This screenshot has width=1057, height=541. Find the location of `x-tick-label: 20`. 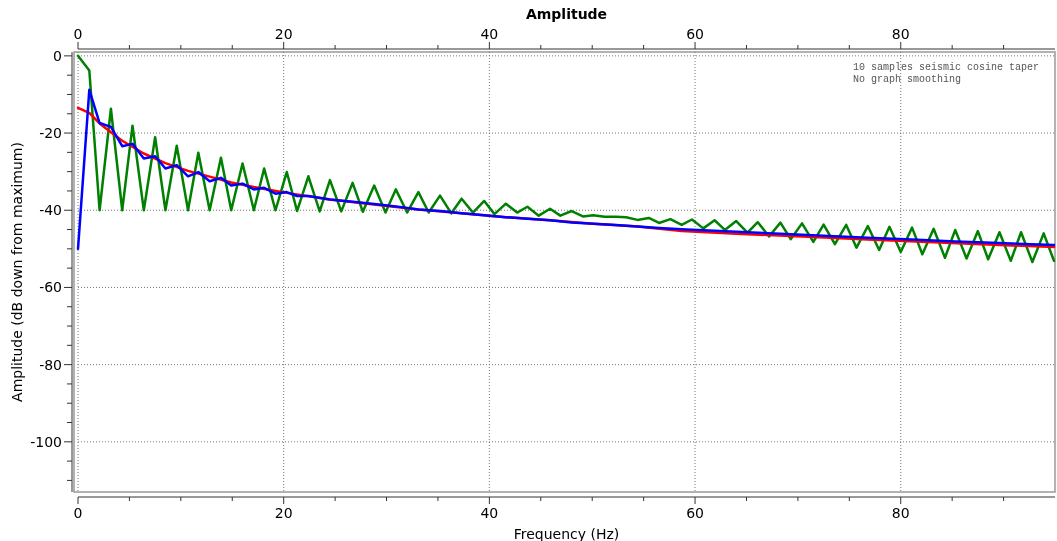

x-tick-label: 20 is located at coordinates (283, 34).